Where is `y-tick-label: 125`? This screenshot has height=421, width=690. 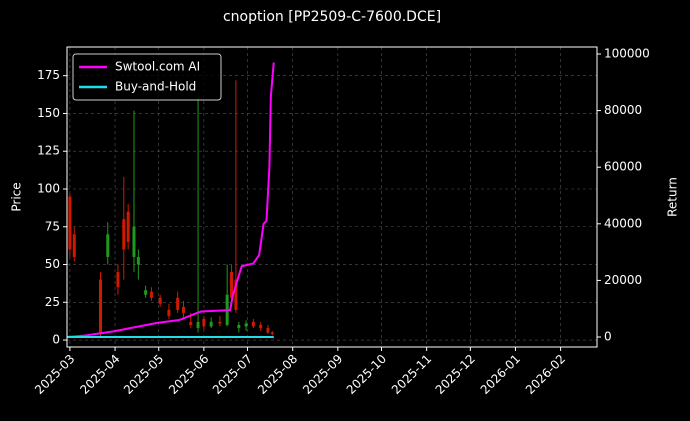
y-tick-label: 125 is located at coordinates (48, 151).